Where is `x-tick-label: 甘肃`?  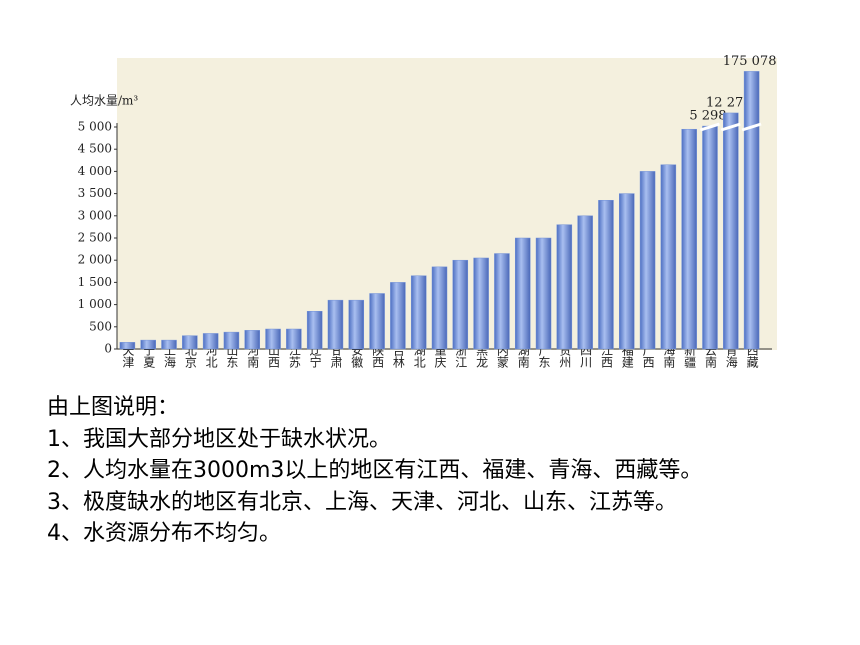
x-tick-label: 甘肃 is located at coordinates (336, 356).